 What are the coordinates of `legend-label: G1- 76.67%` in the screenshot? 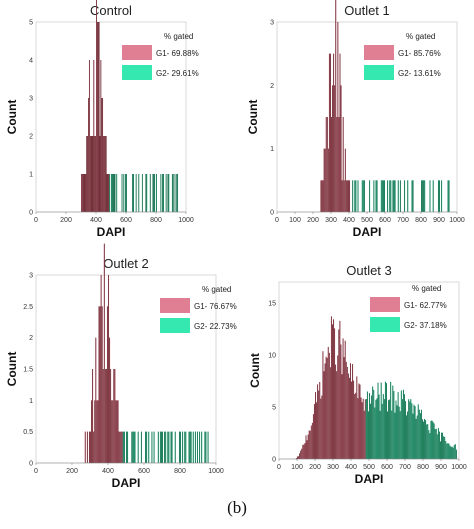 It's located at (215, 306).